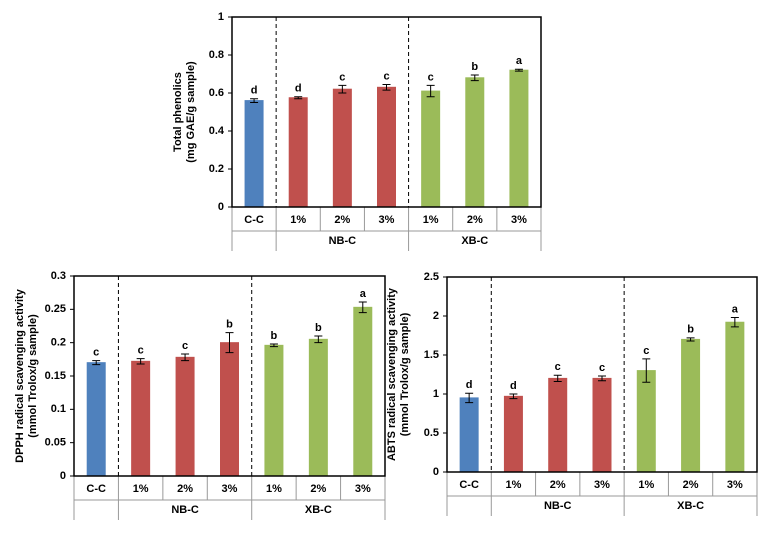 The image size is (768, 549). Describe the element at coordinates (58, 409) in the screenshot. I see `y-tick-label: 0.1` at that location.